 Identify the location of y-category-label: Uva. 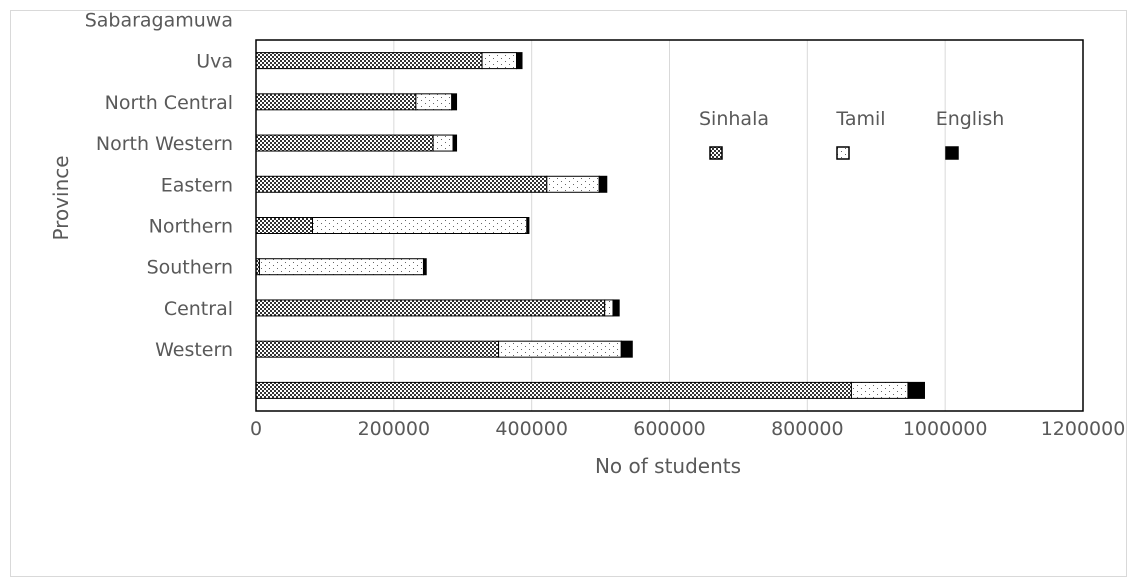
(214, 62).